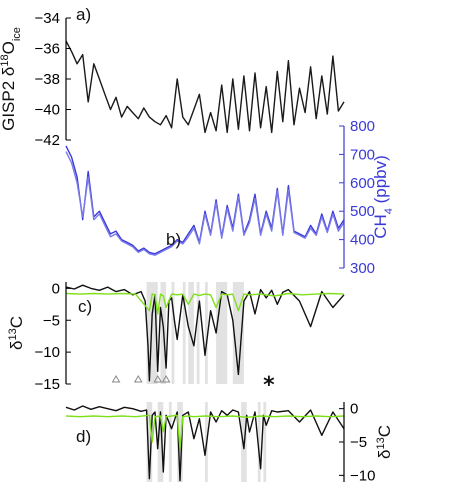  I want to click on y-axis-title-a: GISP2 δ18Oice, so click(11, 79).